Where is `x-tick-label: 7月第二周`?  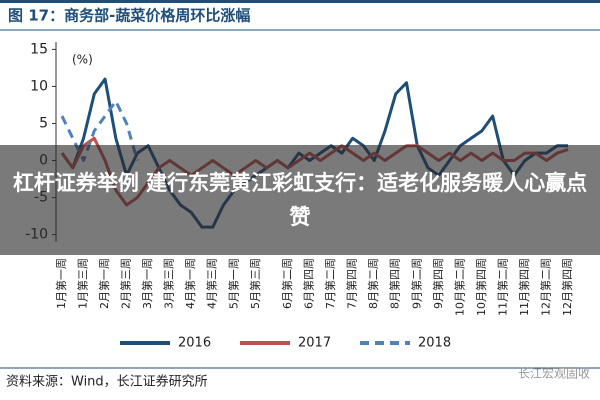
x-tick-label: 7月第二周 is located at coordinates (330, 283).